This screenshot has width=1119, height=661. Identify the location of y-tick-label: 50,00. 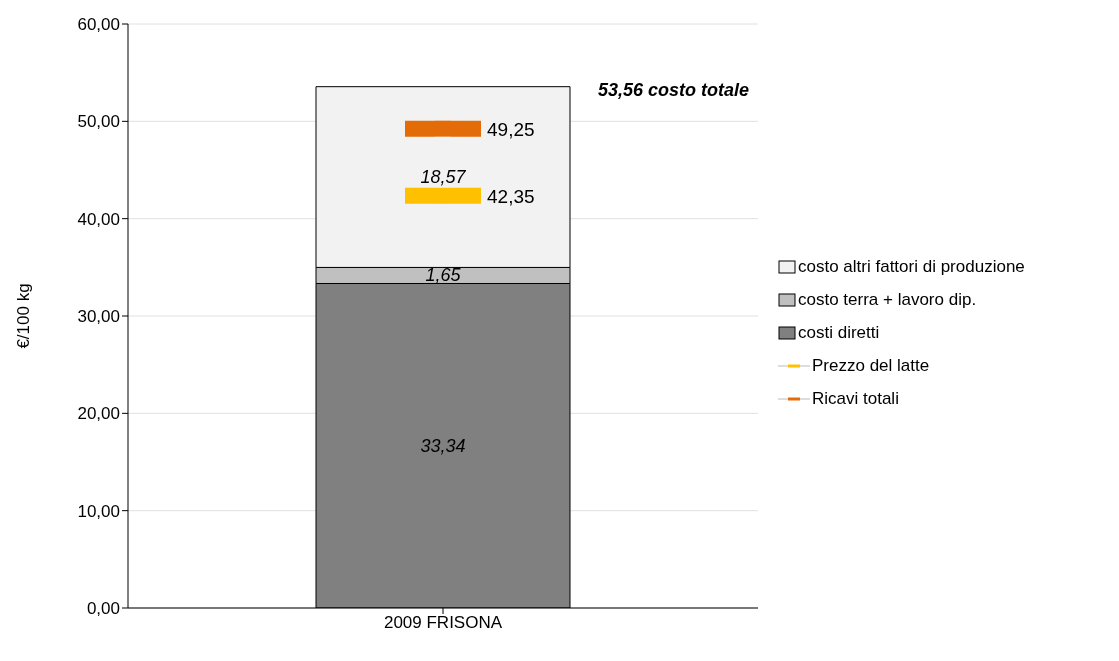
(98, 122).